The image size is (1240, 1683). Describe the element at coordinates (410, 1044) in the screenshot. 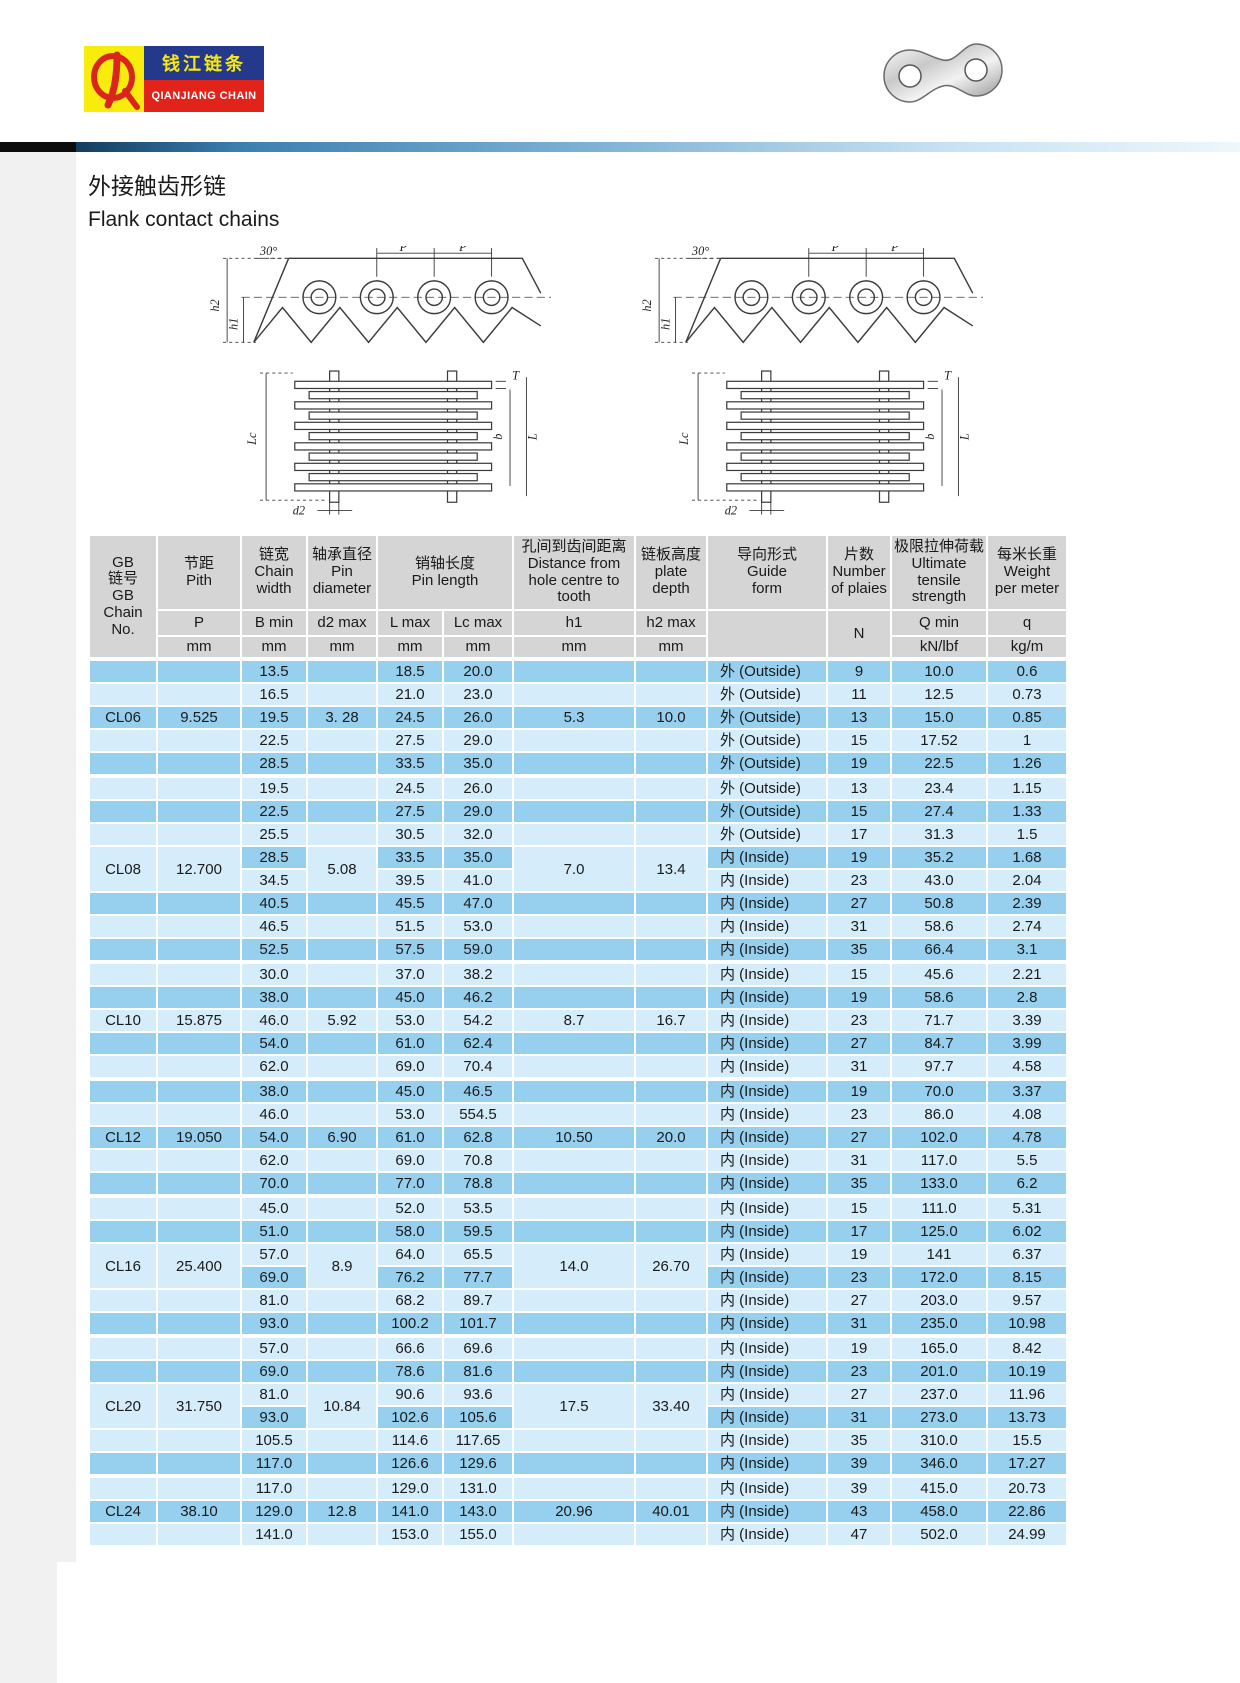

I see `cell-l: 61.0` at that location.